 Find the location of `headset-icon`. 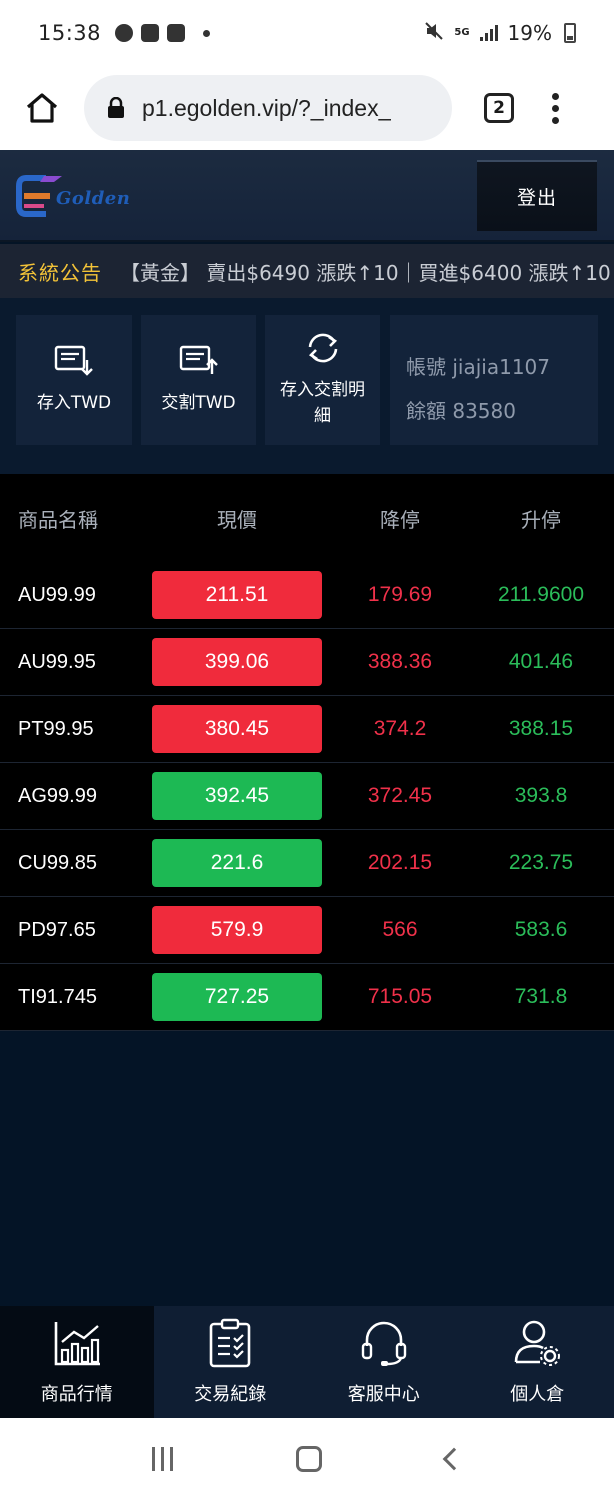

headset-icon is located at coordinates (383, 1343).